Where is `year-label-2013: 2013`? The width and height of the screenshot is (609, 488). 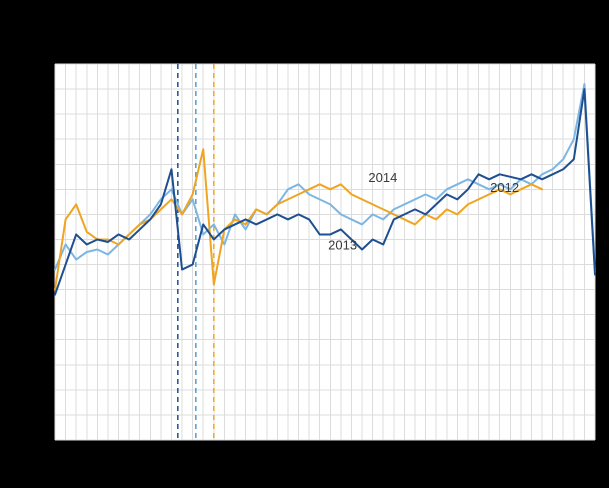
year-label-2013: 2013 is located at coordinates (342, 244).